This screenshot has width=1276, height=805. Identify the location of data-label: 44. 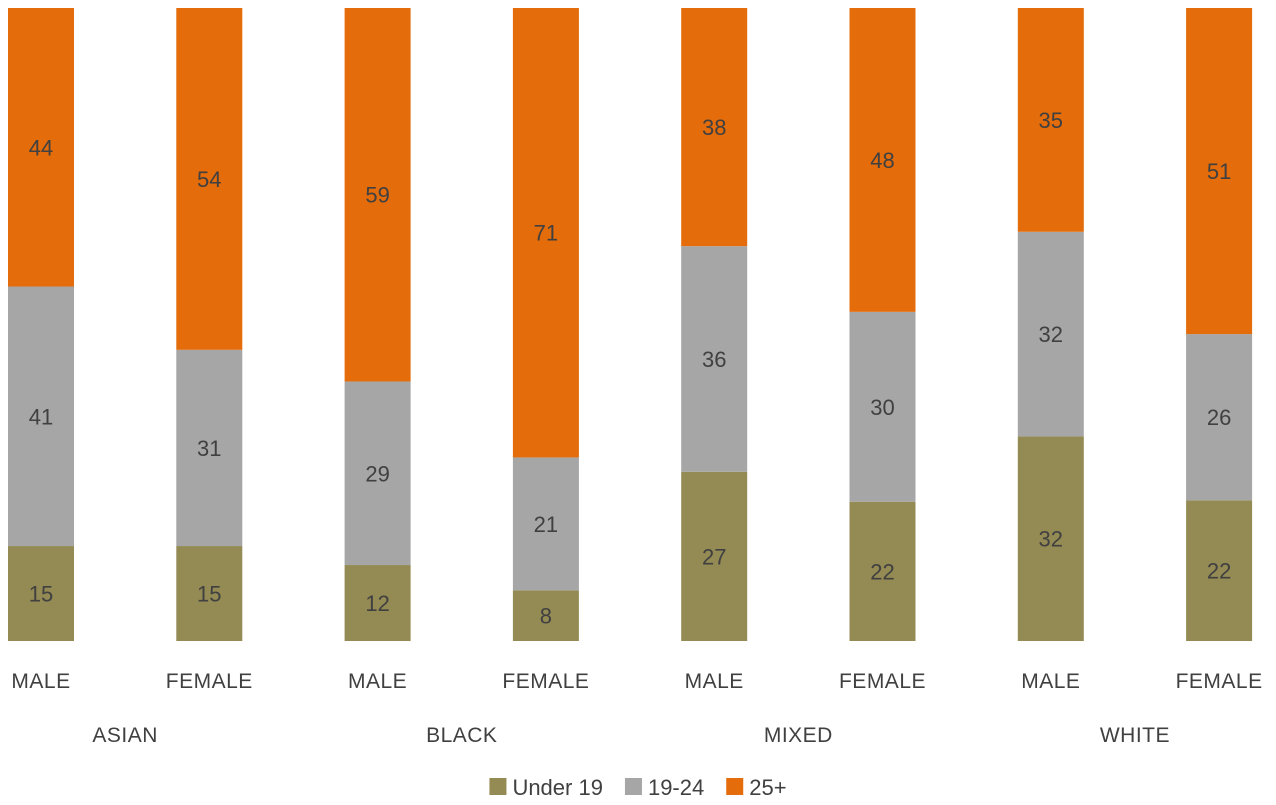
(41, 147).